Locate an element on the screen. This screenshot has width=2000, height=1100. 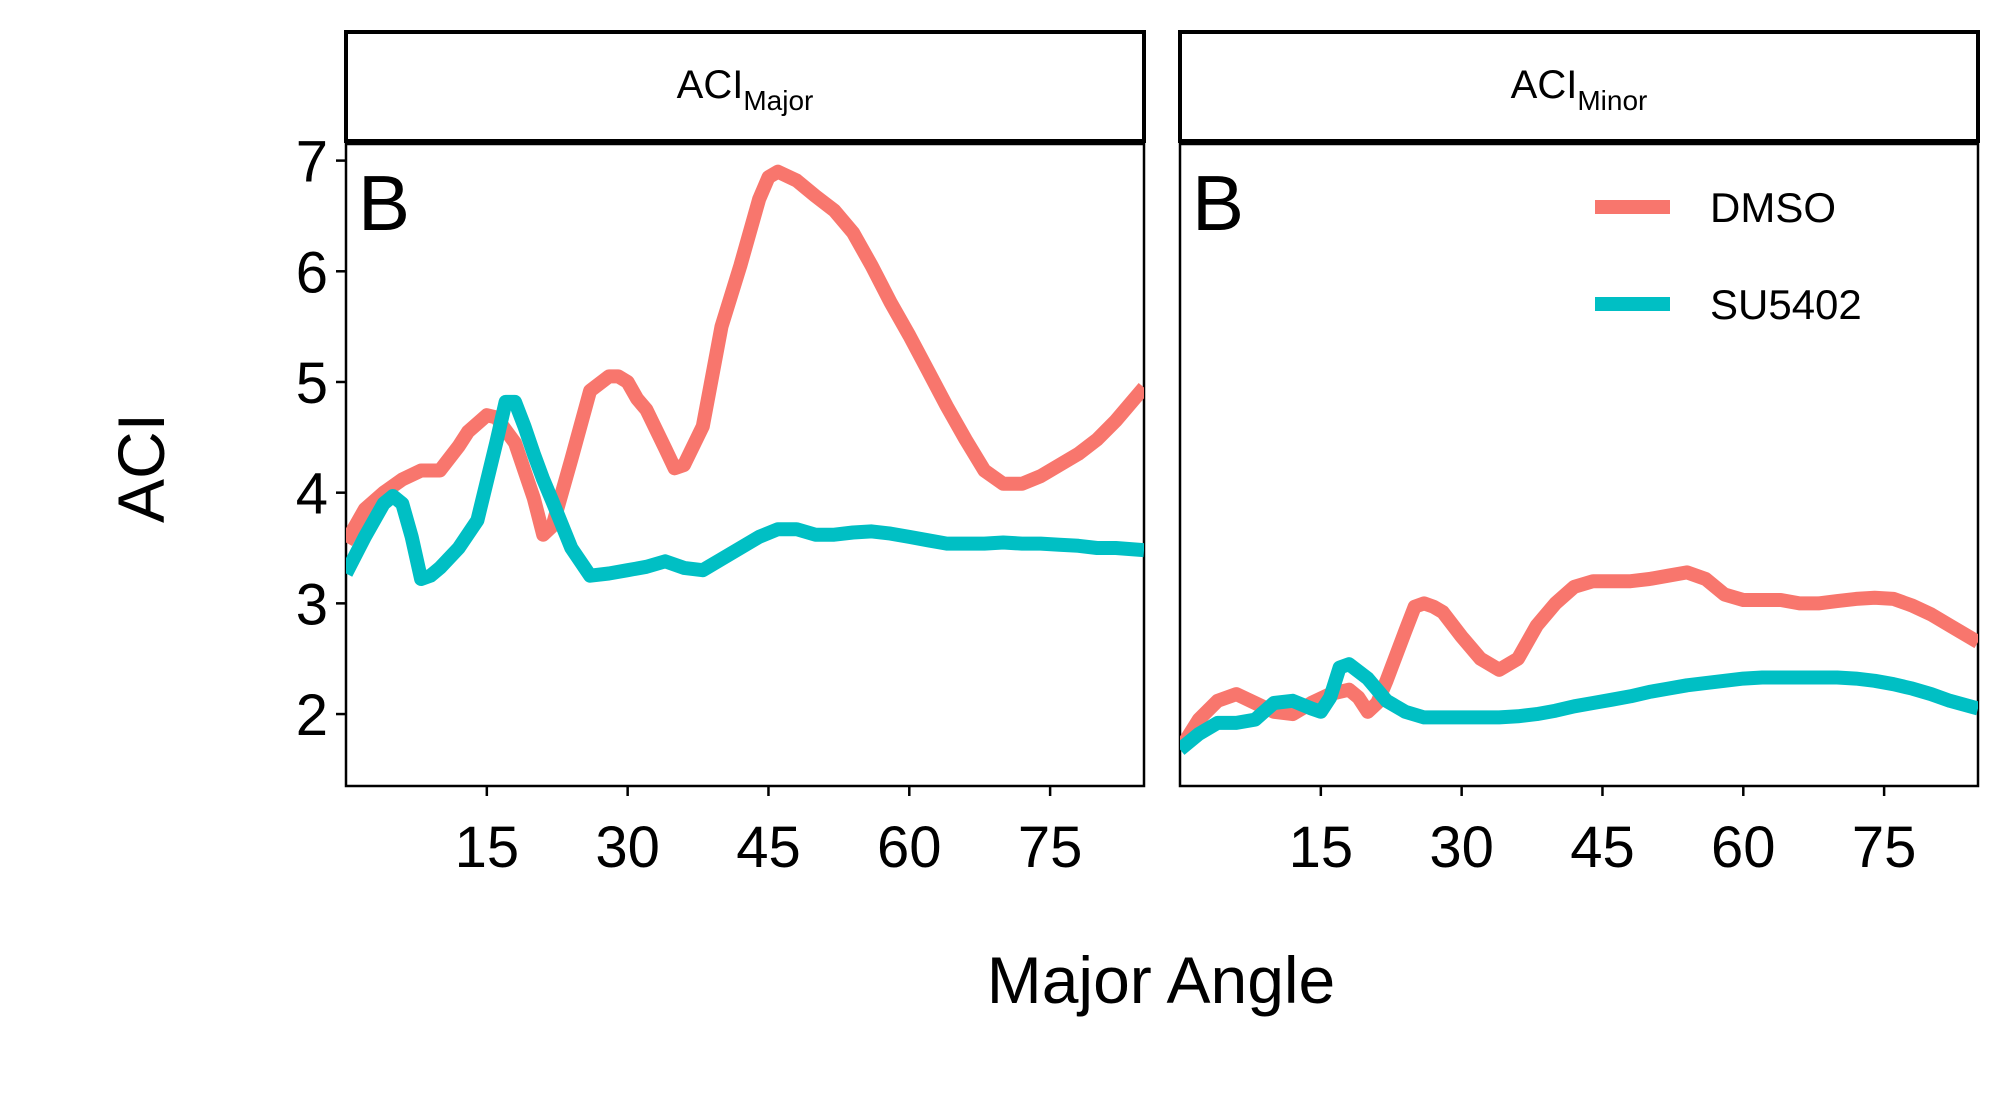
legend-label-su5402: SU5402 is located at coordinates (1786, 304).